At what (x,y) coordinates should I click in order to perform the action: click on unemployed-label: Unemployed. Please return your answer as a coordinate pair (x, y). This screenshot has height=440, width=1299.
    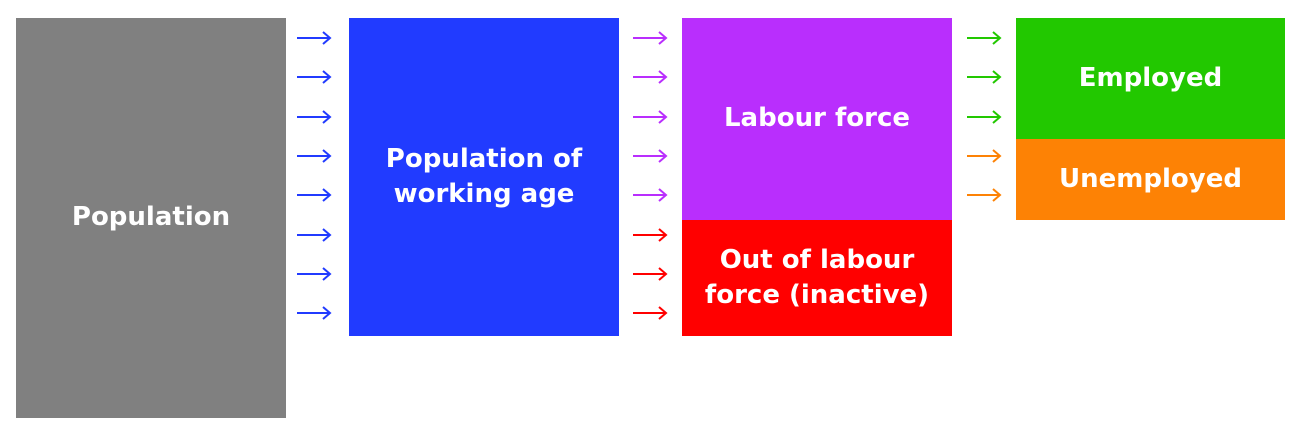
    Looking at the image, I should click on (1150, 178).